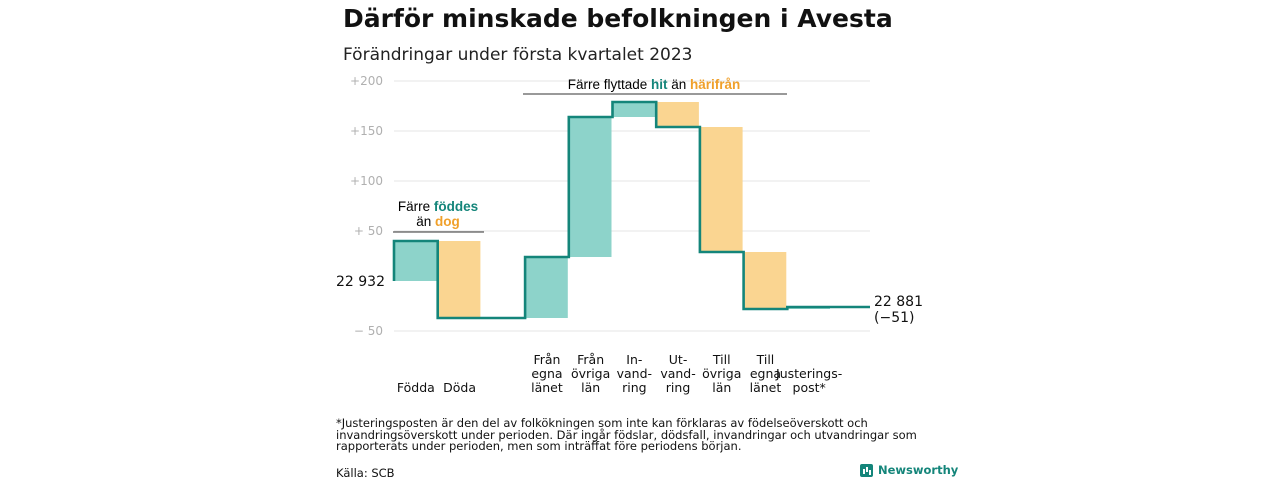 Image resolution: width=1280 pixels, height=480 pixels. I want to click on chart-subtitle: Förändringar under första kvartalet 2023, so click(518, 55).